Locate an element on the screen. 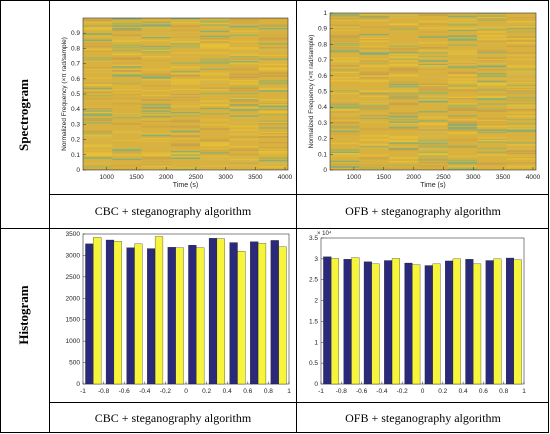 The height and width of the screenshot is (434, 550). x-tick-label: -0.8 is located at coordinates (342, 391).